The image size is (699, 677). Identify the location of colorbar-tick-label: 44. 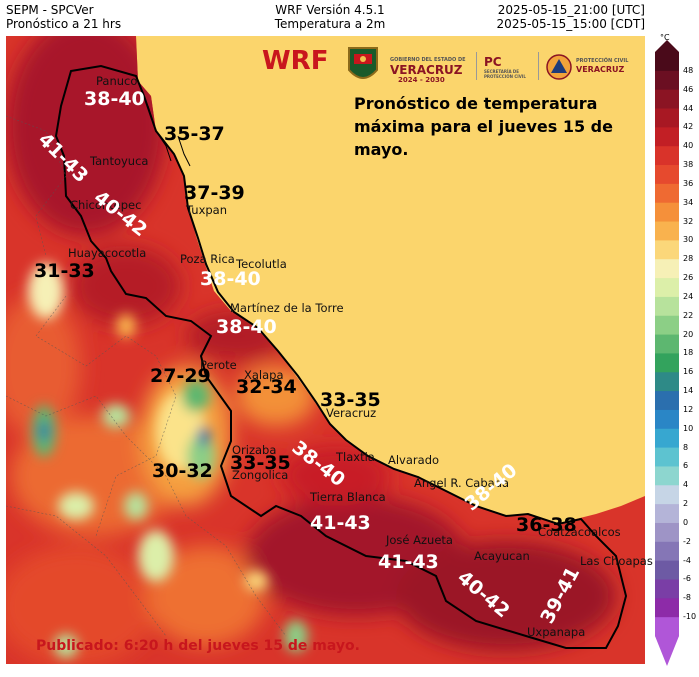
(688, 108).